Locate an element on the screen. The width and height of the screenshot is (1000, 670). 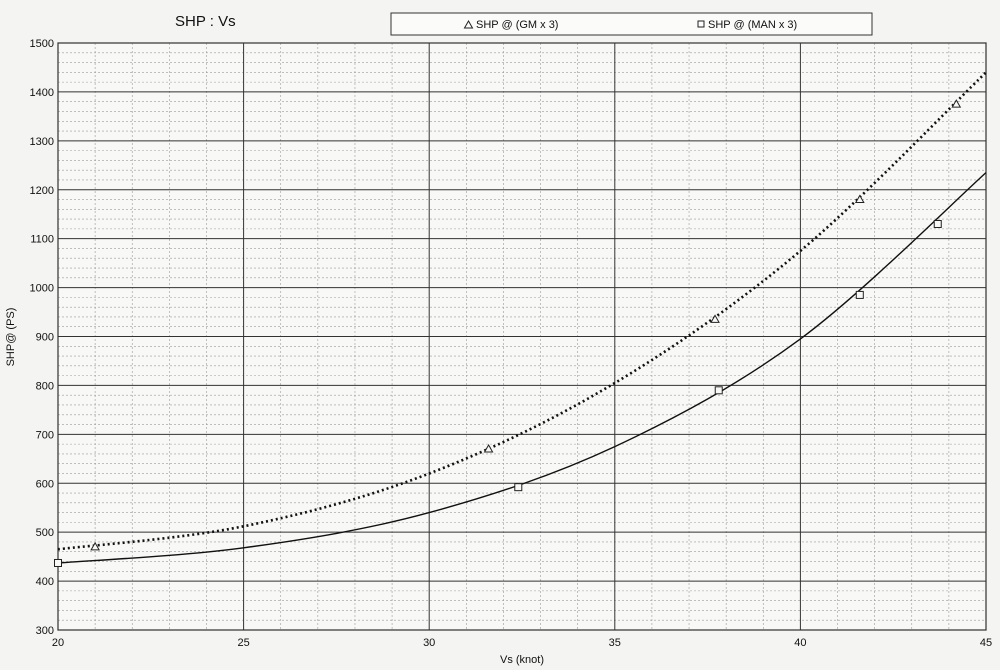
legend-label-gm: SHP @ (GM x 3) is located at coordinates (517, 25).